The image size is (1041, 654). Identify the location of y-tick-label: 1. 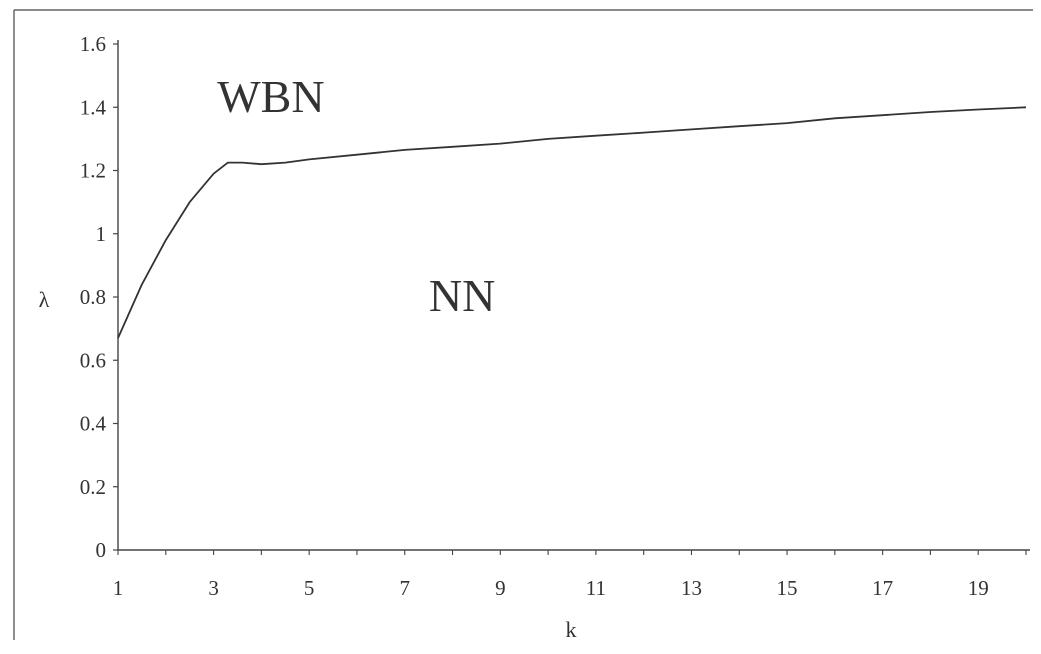
(101, 234).